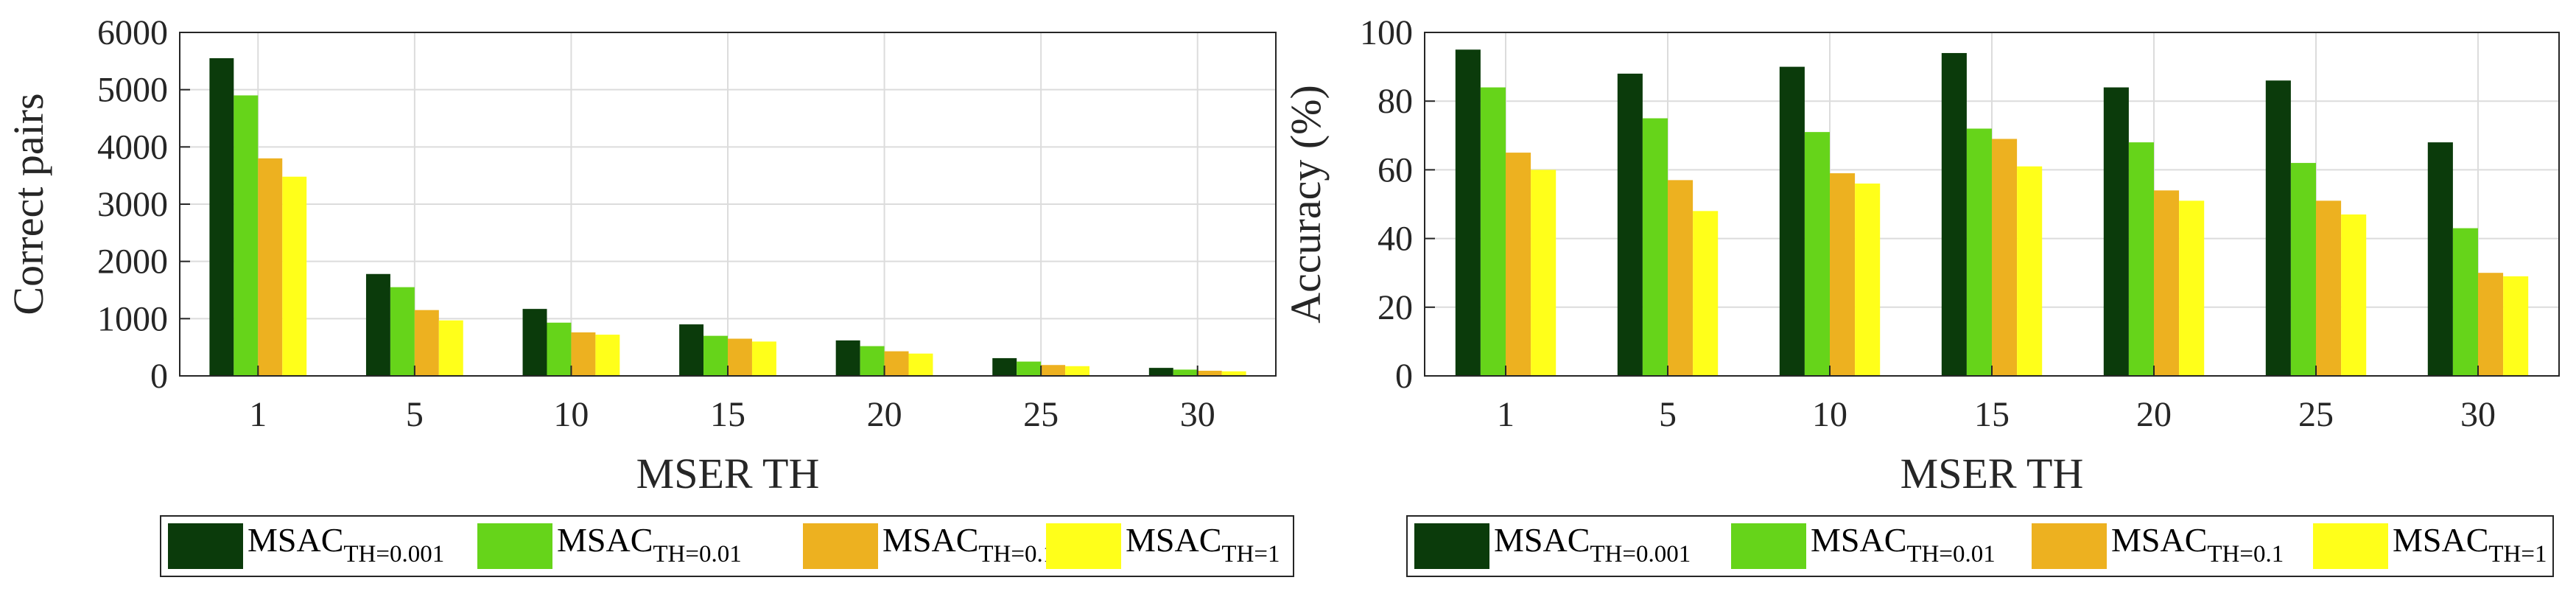 The image size is (2576, 597). Describe the element at coordinates (1829, 415) in the screenshot. I see `x-tick-label: 10` at that location.